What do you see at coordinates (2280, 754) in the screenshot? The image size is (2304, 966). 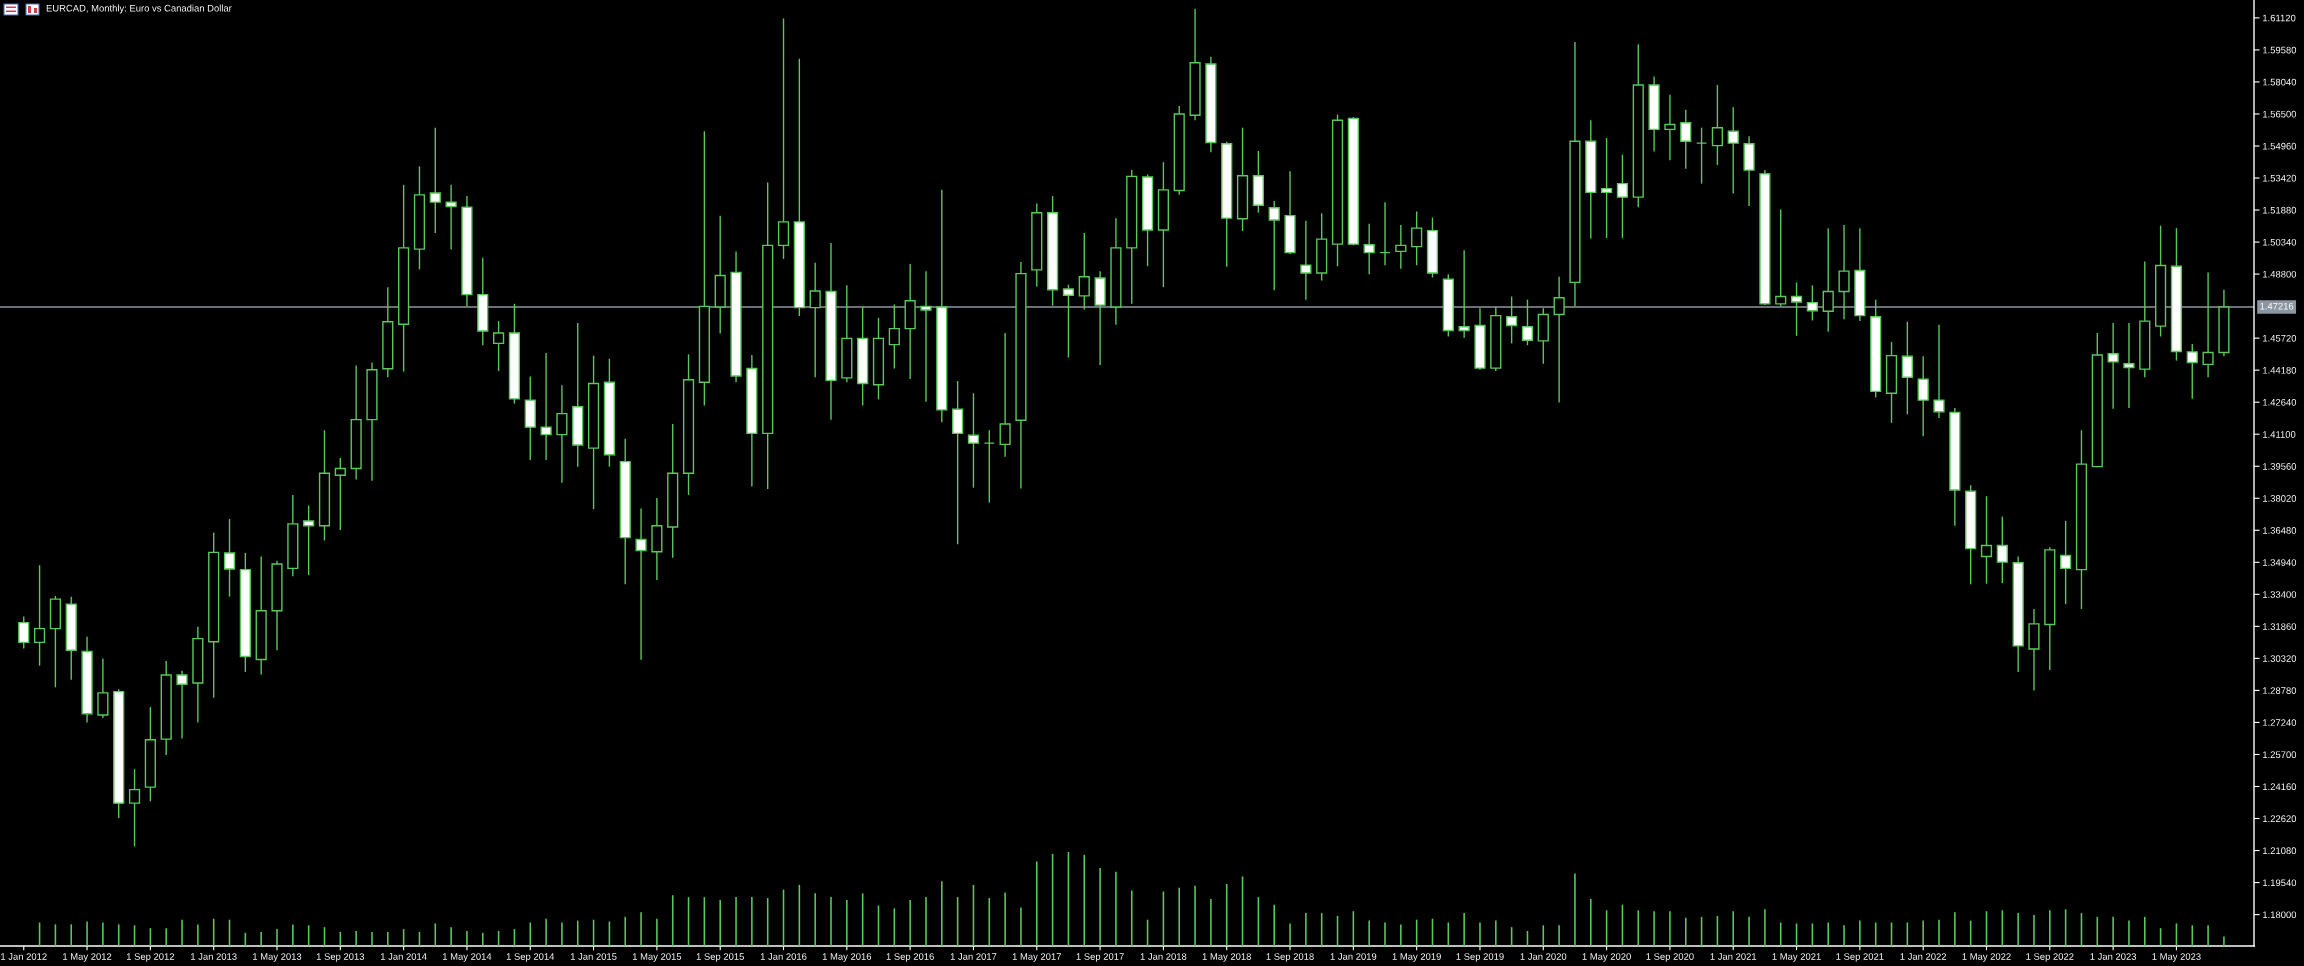 I see `y-tick-label: 1.25700` at bounding box center [2280, 754].